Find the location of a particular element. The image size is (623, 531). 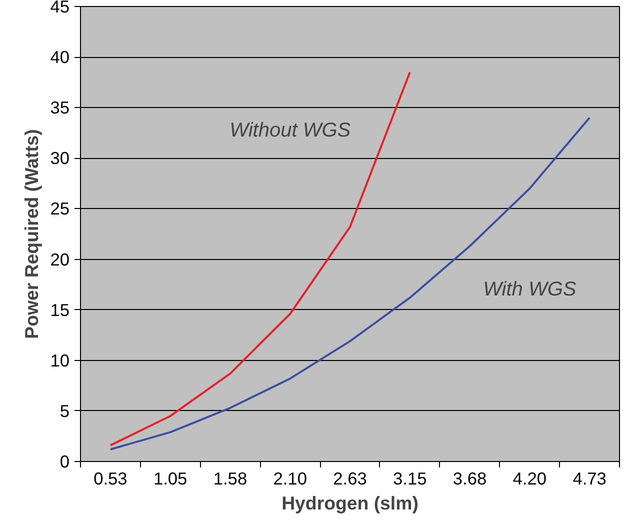

x-tick-label: 4.20 is located at coordinates (529, 478).